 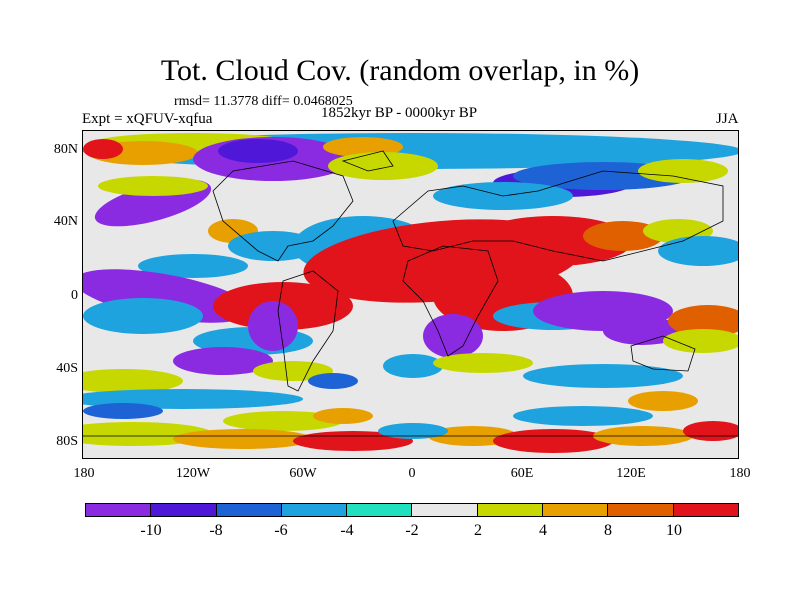 What do you see at coordinates (399, 113) in the screenshot?
I see `period-label: 1852kyr BP - 0000kyr BP` at bounding box center [399, 113].